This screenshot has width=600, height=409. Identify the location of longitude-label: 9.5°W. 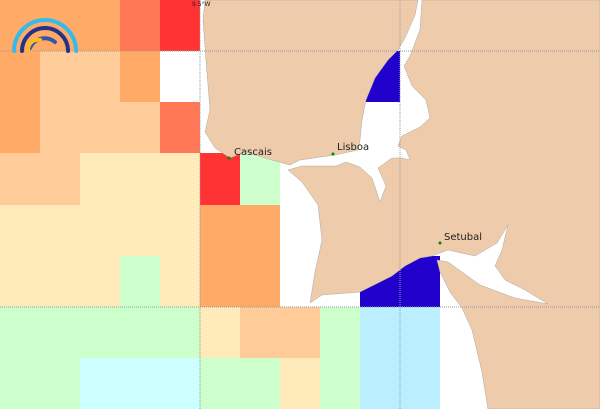
(201, 4).